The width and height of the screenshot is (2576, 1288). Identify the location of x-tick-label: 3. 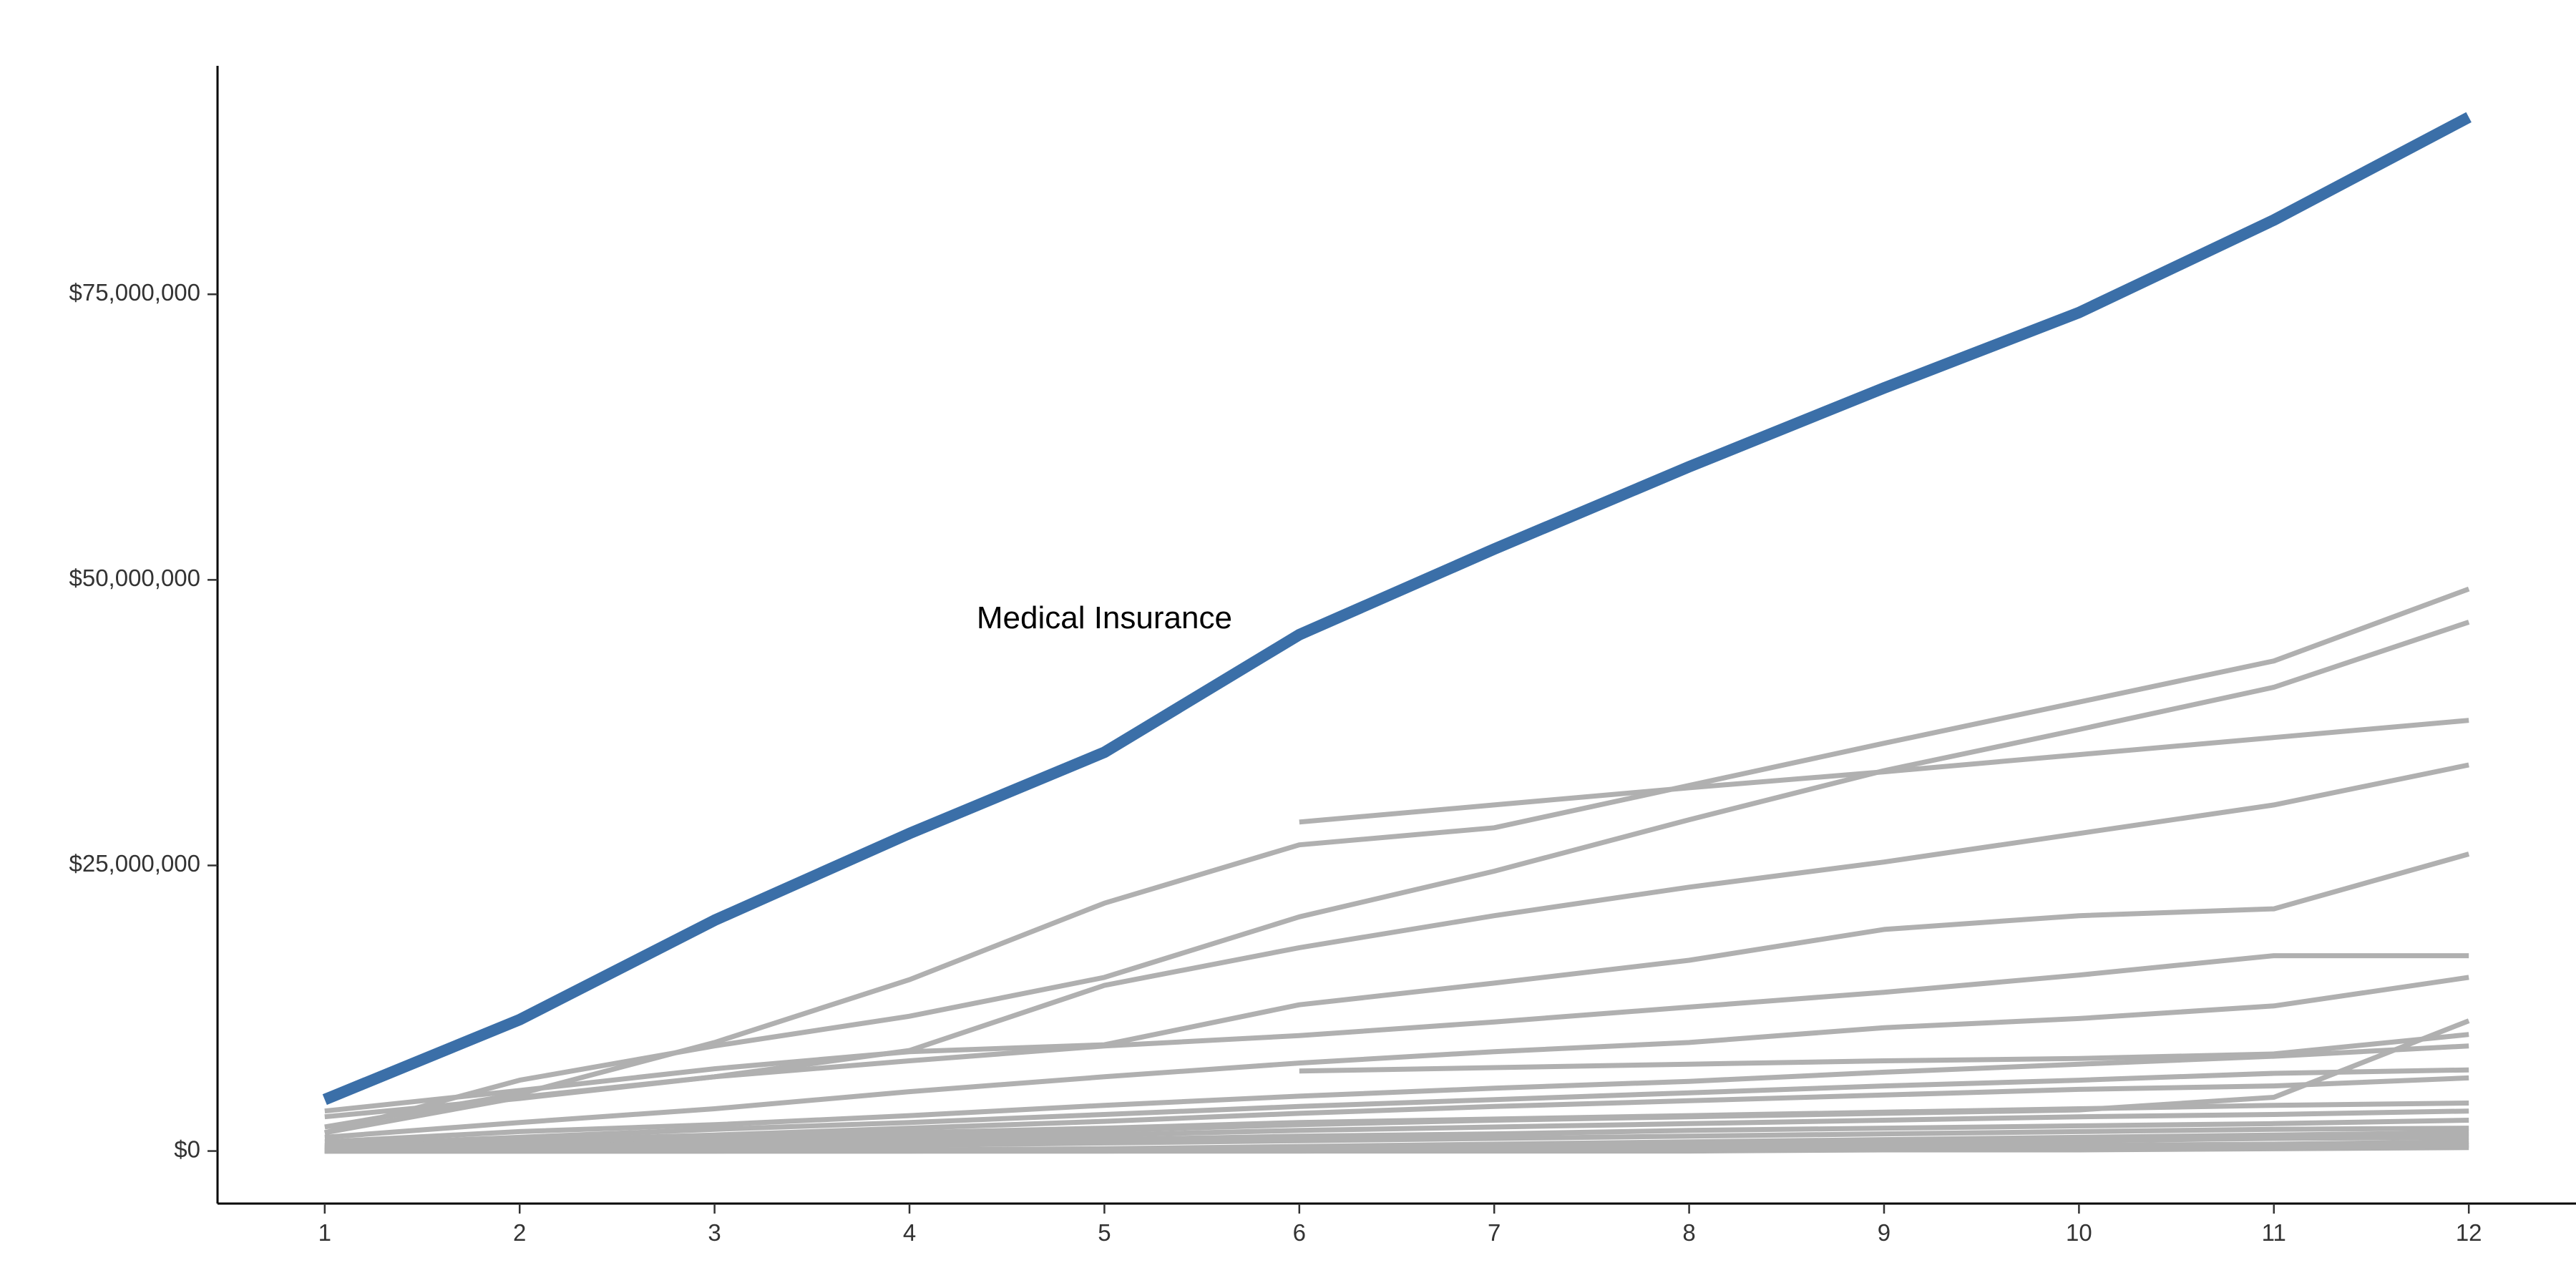
(714, 1232).